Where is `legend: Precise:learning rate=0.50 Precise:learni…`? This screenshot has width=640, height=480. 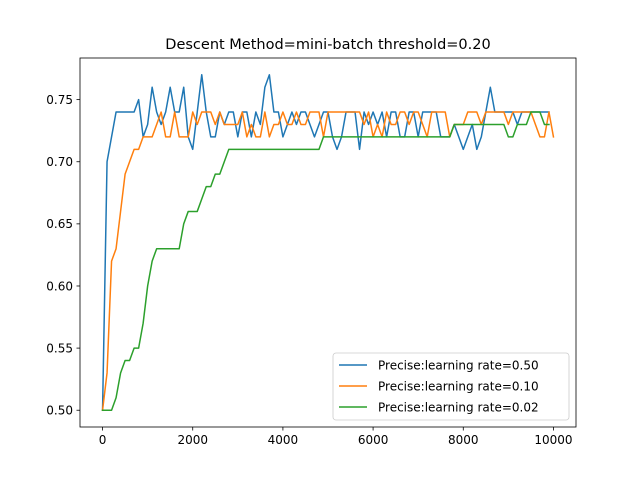
legend: Precise:learning rate=0.50 Precise:learni… is located at coordinates (451, 386).